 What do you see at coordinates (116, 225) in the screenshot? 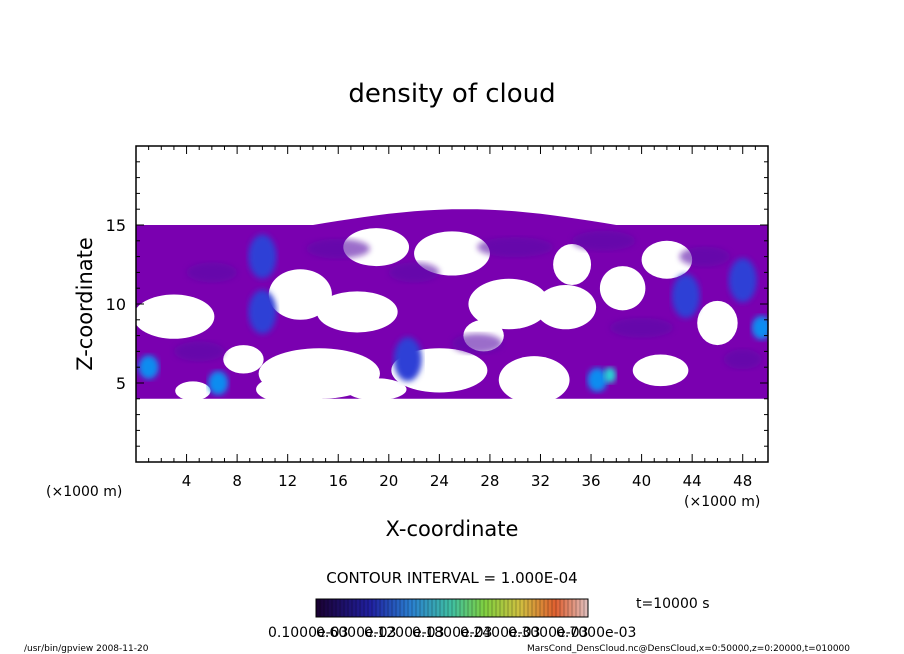
I see `y-tick-label: 15` at bounding box center [116, 225].